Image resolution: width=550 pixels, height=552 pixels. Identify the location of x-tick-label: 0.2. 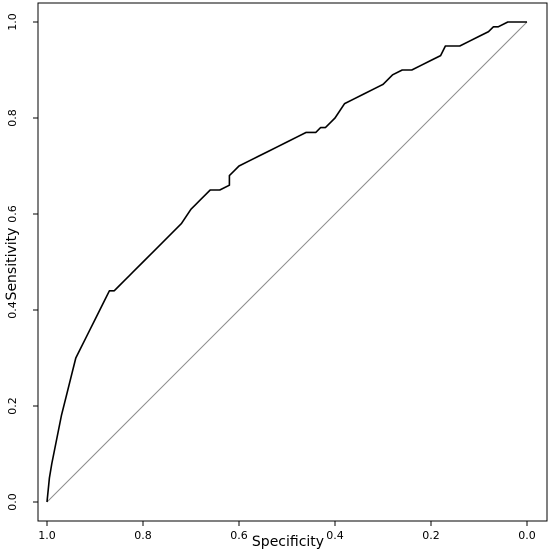
(431, 535).